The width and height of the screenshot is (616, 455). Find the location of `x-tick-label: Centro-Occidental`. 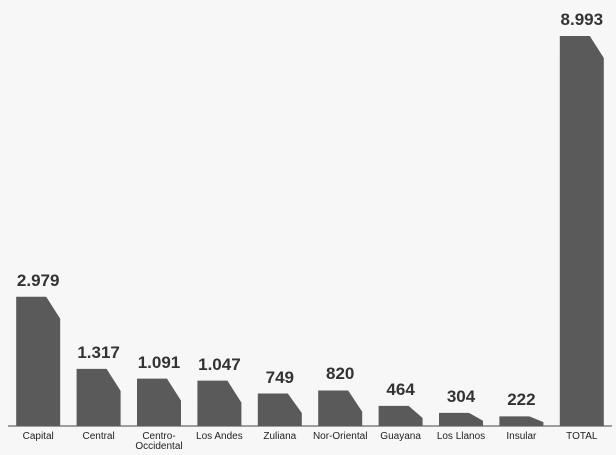

x-tick-label: Centro-Occidental is located at coordinates (159, 441).